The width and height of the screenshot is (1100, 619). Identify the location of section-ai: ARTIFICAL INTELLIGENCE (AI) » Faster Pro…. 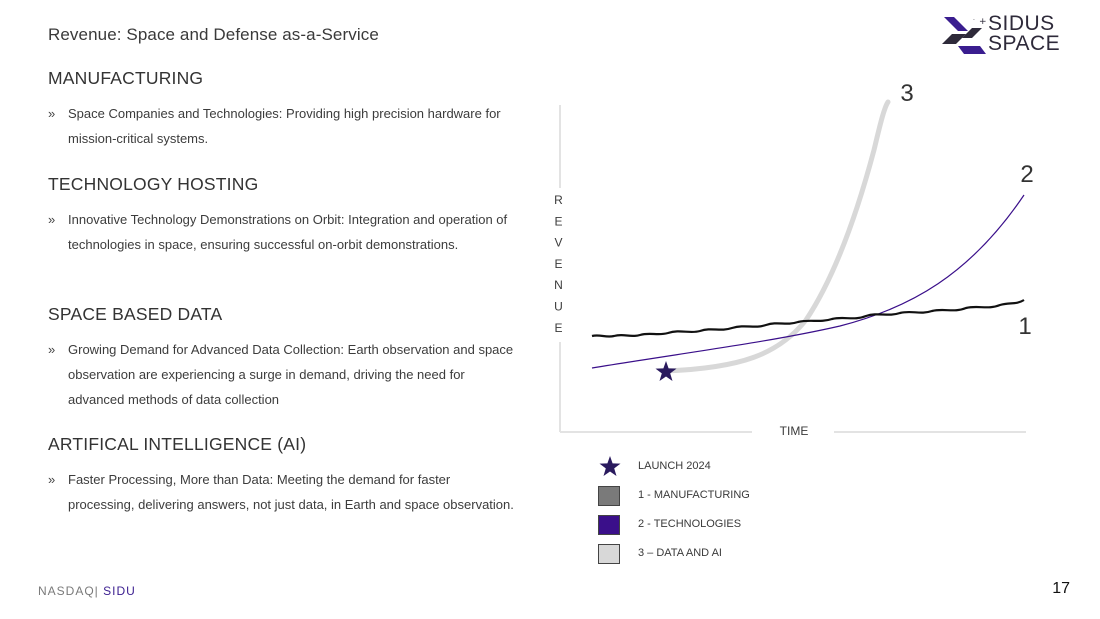
(283, 475).